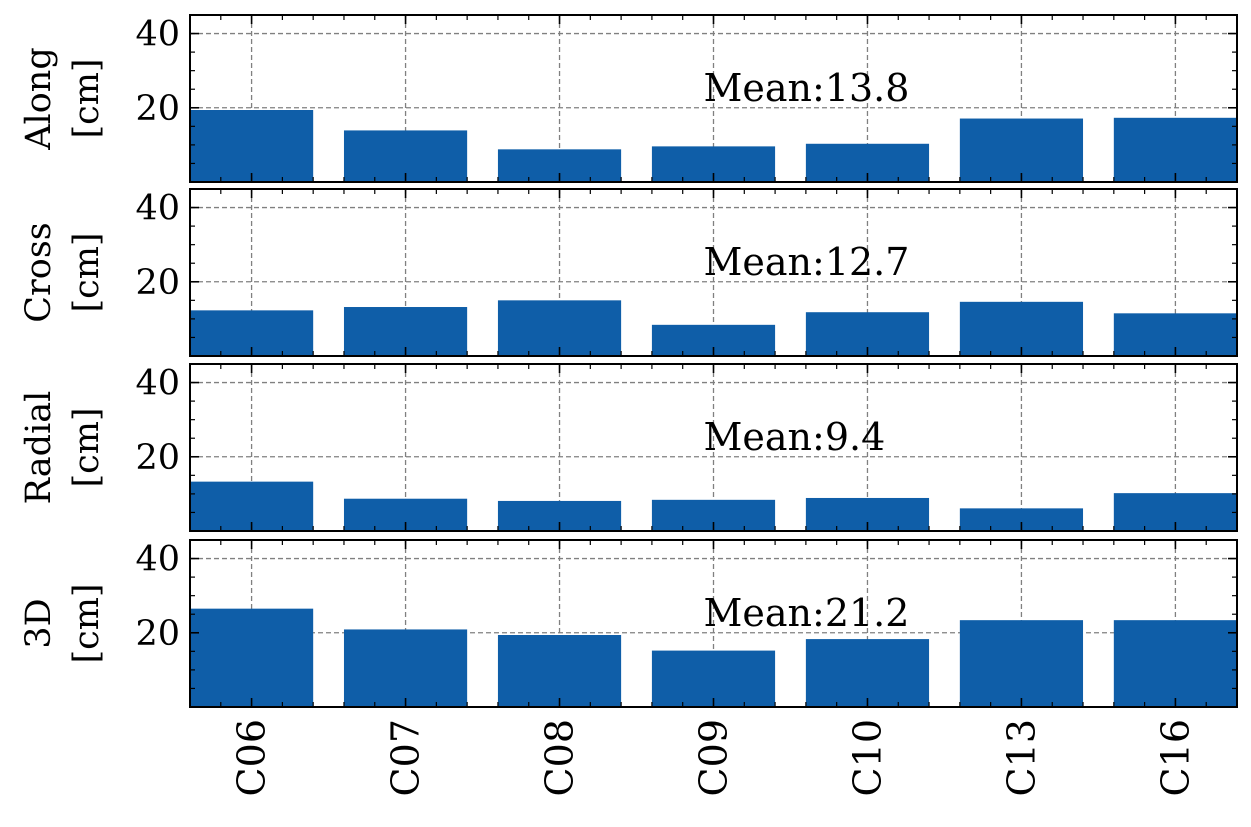  I want to click on mean-annotation: Mean:21.2, so click(807, 613).